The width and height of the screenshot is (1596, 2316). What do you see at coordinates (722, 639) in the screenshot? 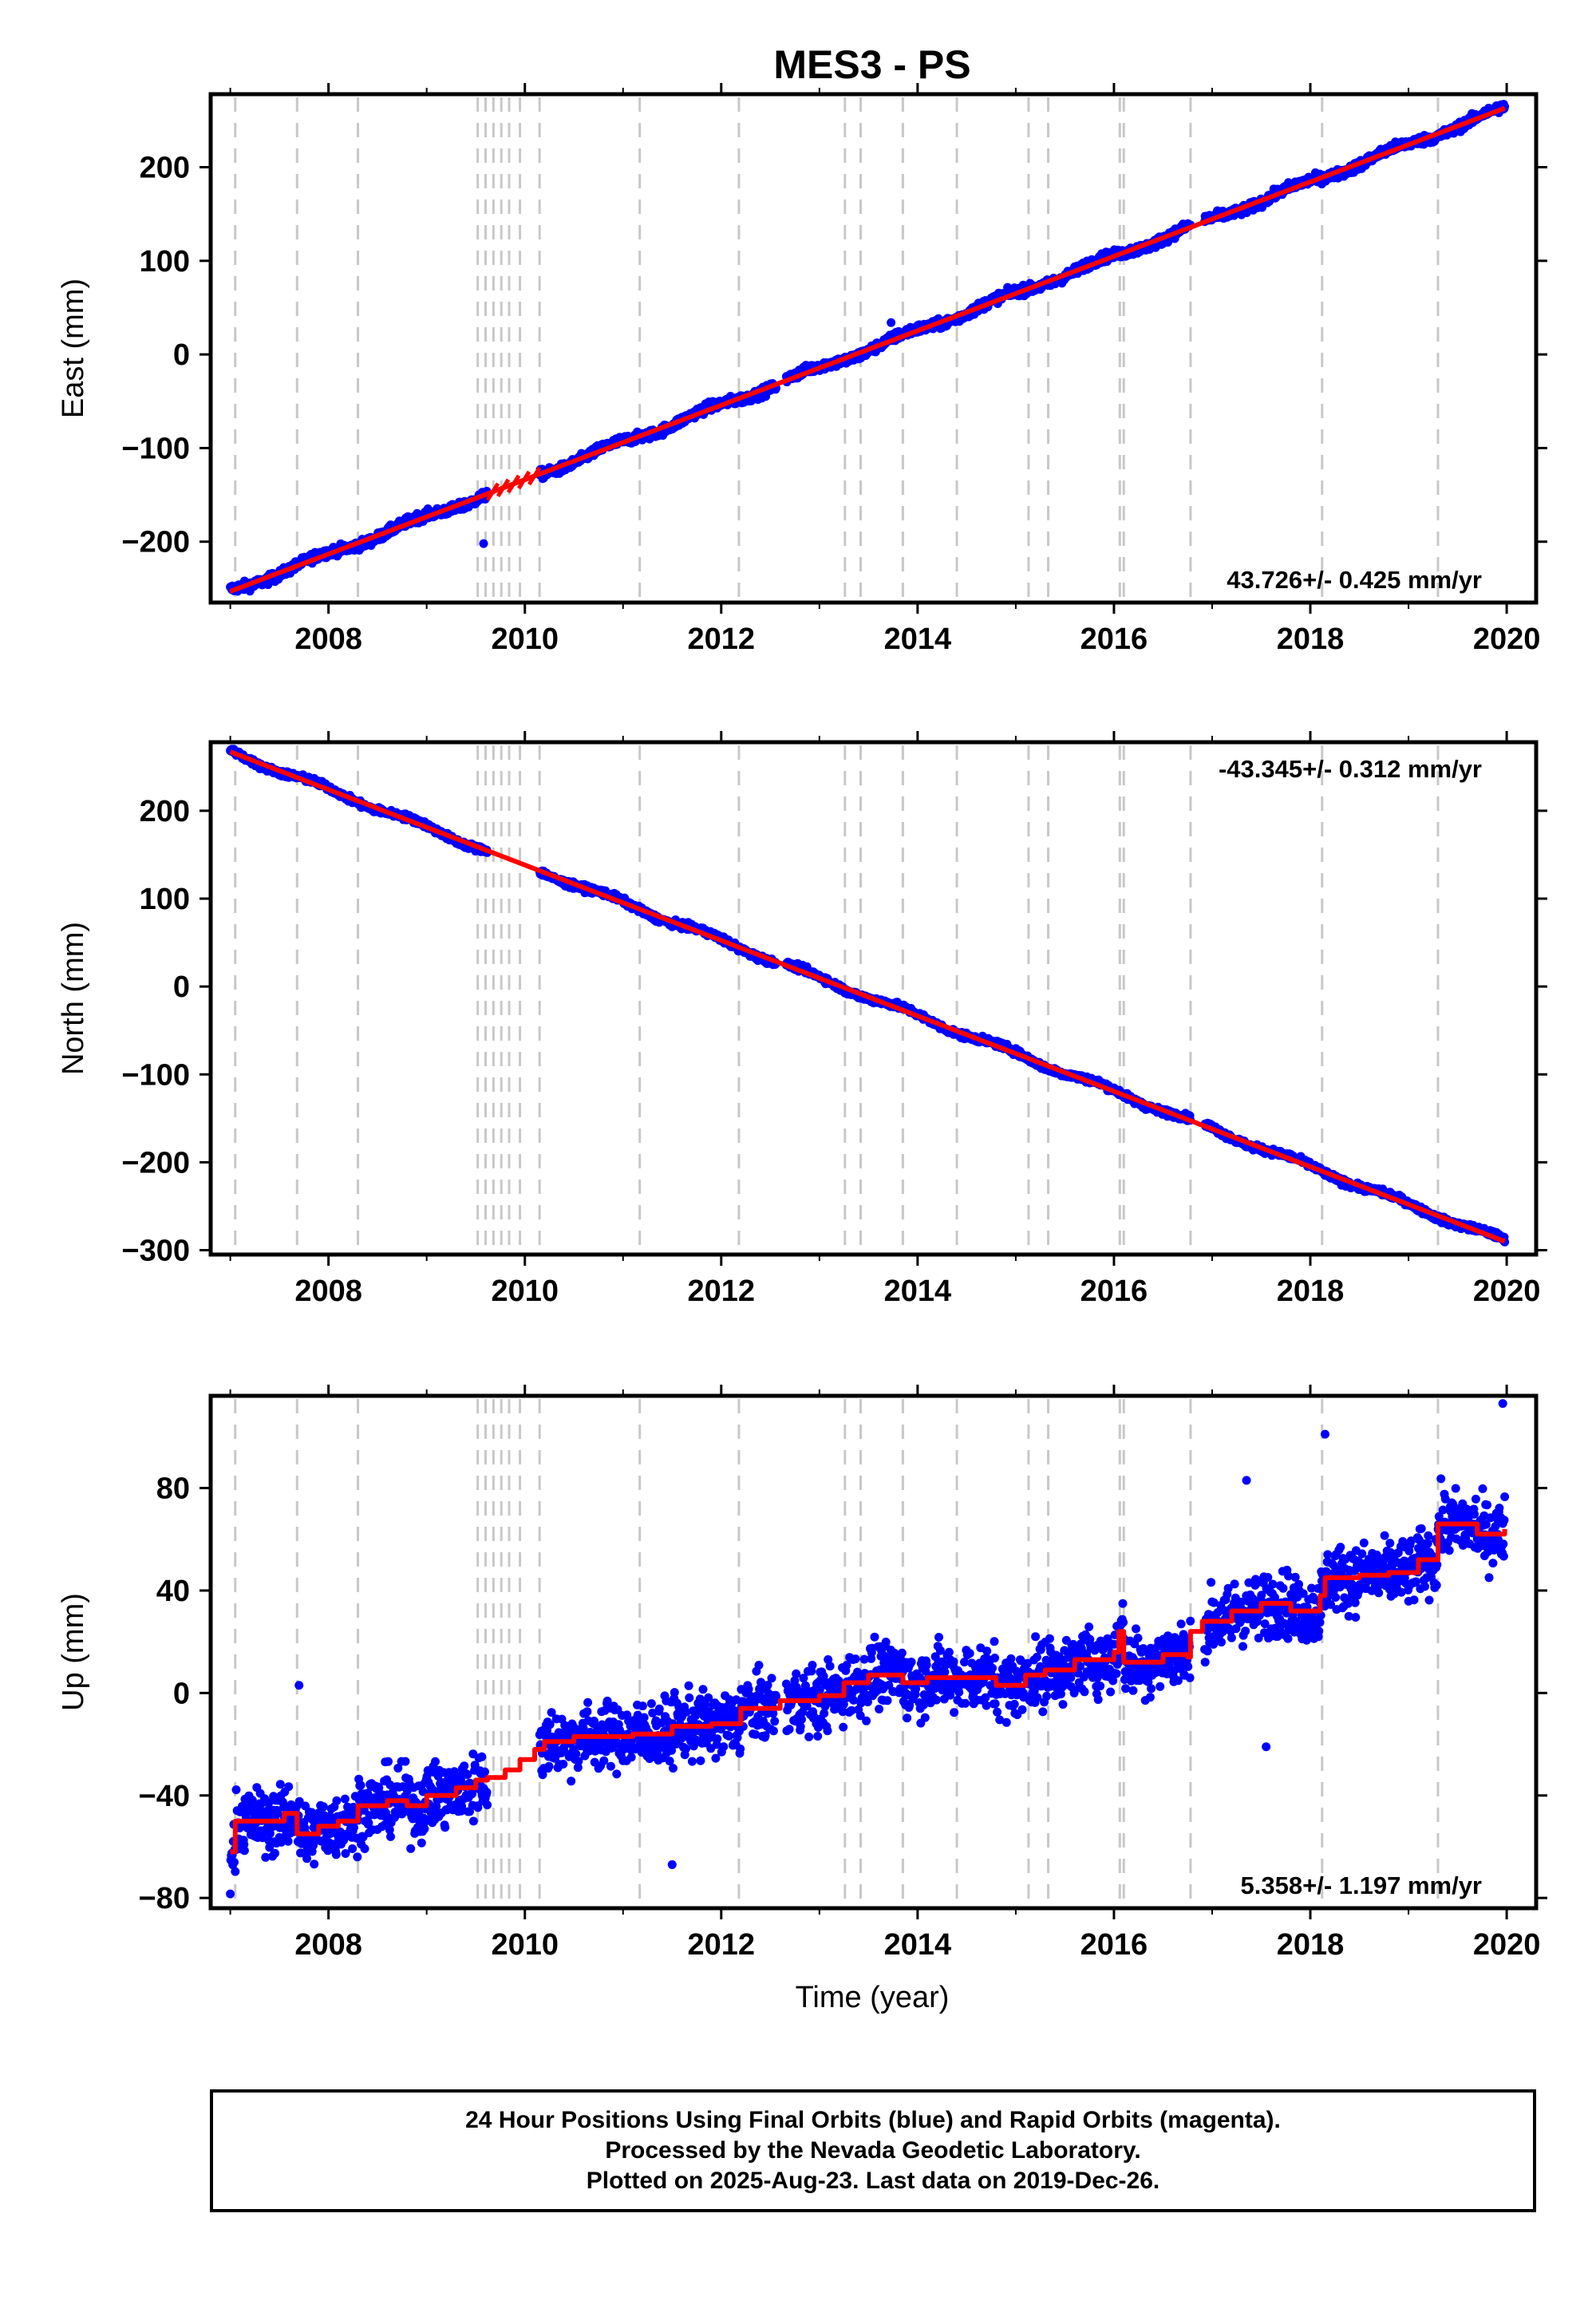
I see `x-tick-label: 2012` at bounding box center [722, 639].